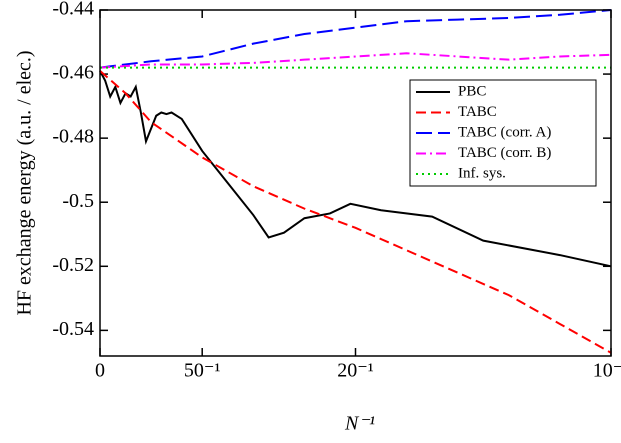 Image resolution: width=621 pixels, height=443 pixels. I want to click on y-tick-label: -0.44, so click(73, 10).